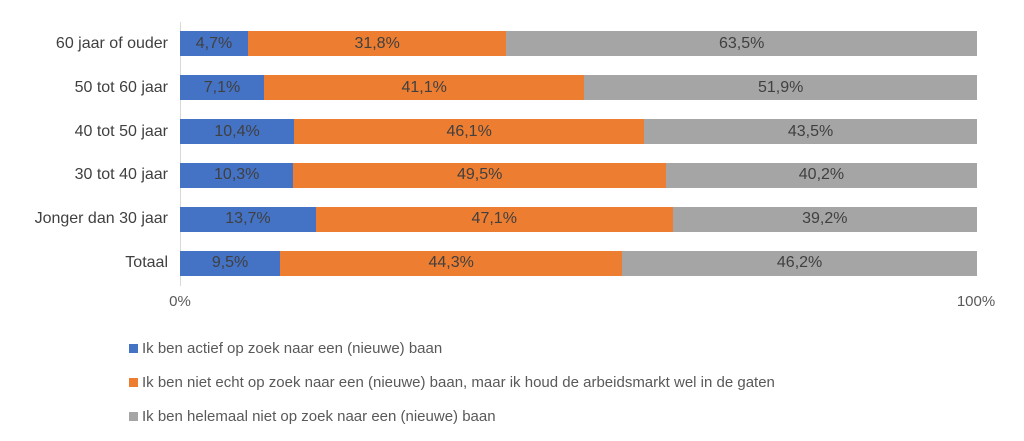 The height and width of the screenshot is (441, 1024). I want to click on data-label: 10,4%, so click(237, 131).